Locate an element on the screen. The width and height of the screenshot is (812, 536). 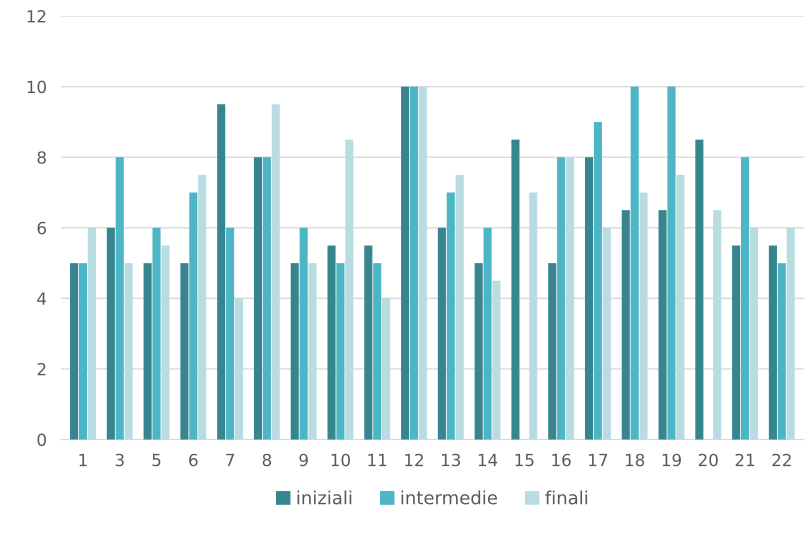
x-tick-label: 8 is located at coordinates (267, 460).